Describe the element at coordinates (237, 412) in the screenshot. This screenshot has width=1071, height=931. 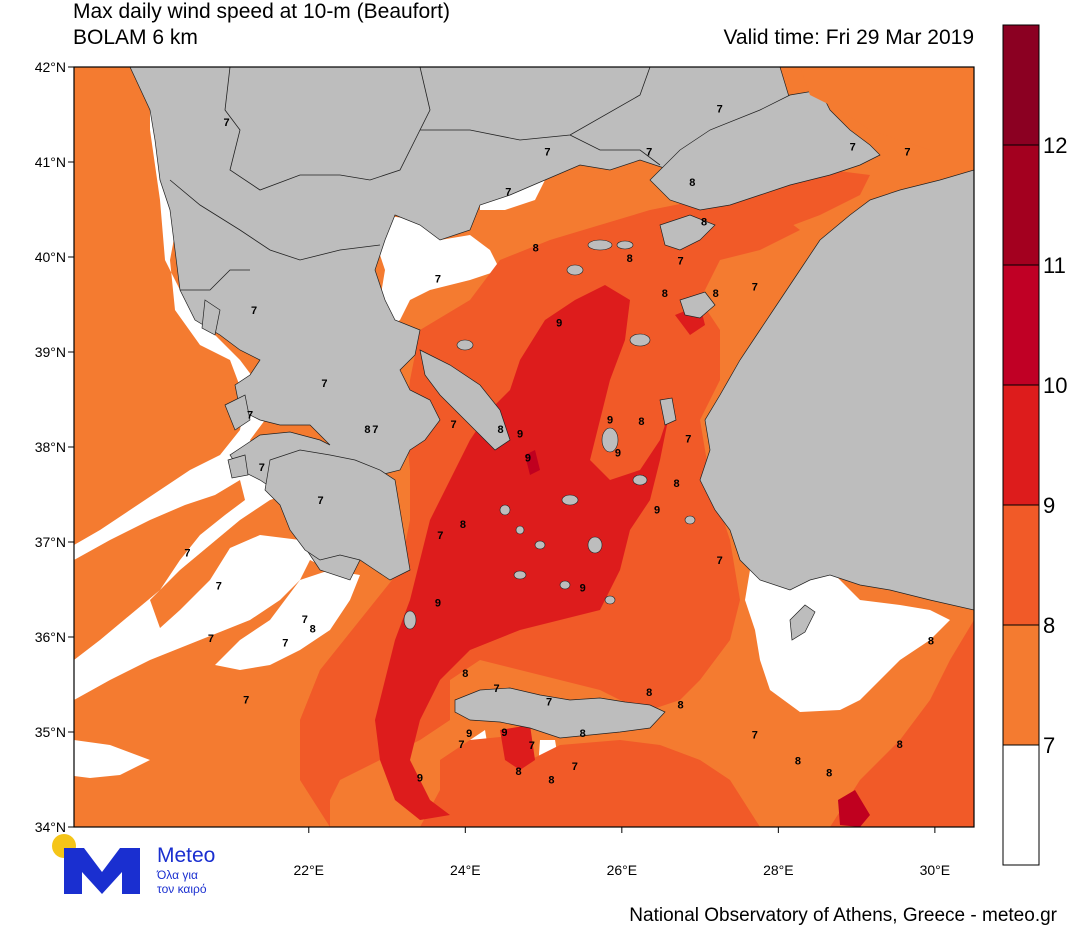
I see `land-kefalonia` at that location.